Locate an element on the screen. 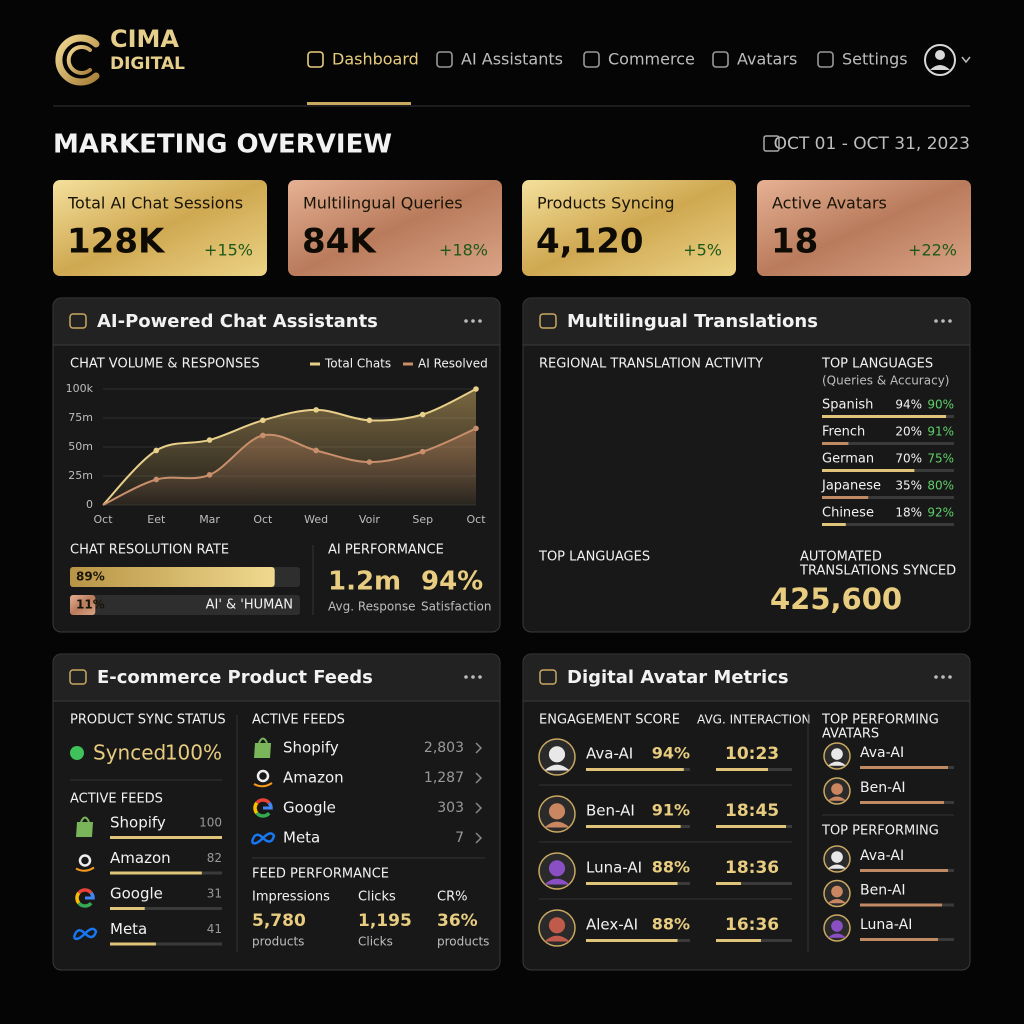 This screenshot has height=1024, width=1024. panel is located at coordinates (746, 812).